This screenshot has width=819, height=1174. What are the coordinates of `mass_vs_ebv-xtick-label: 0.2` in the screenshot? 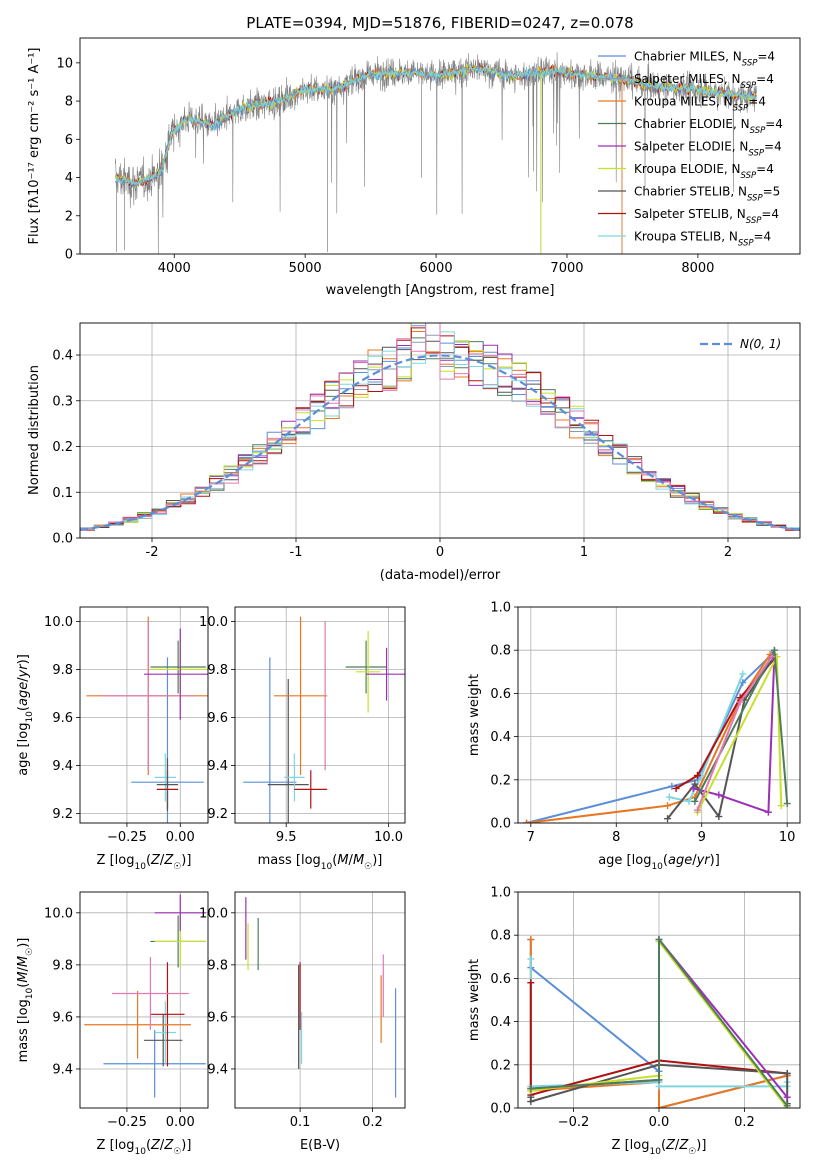 It's located at (372, 1122).